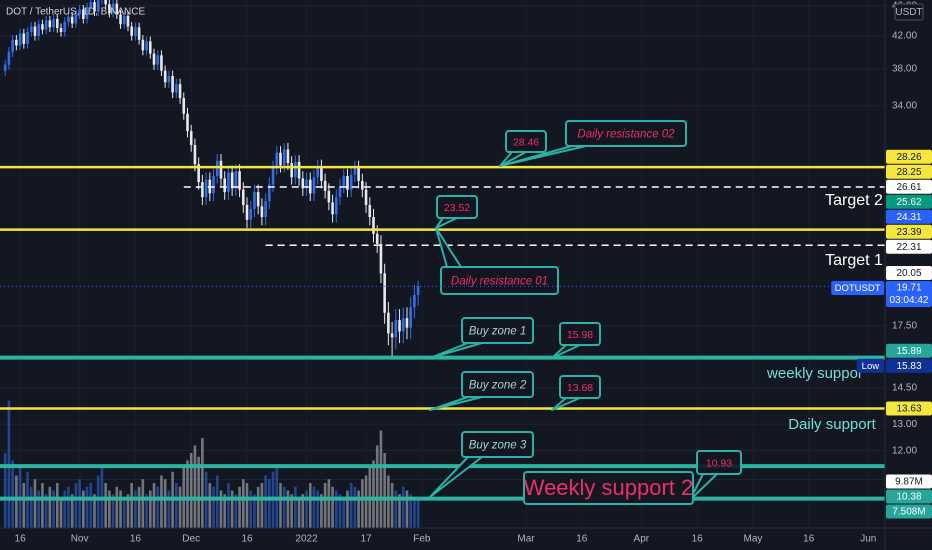  I want to click on x-tick-label: May, so click(752, 539).